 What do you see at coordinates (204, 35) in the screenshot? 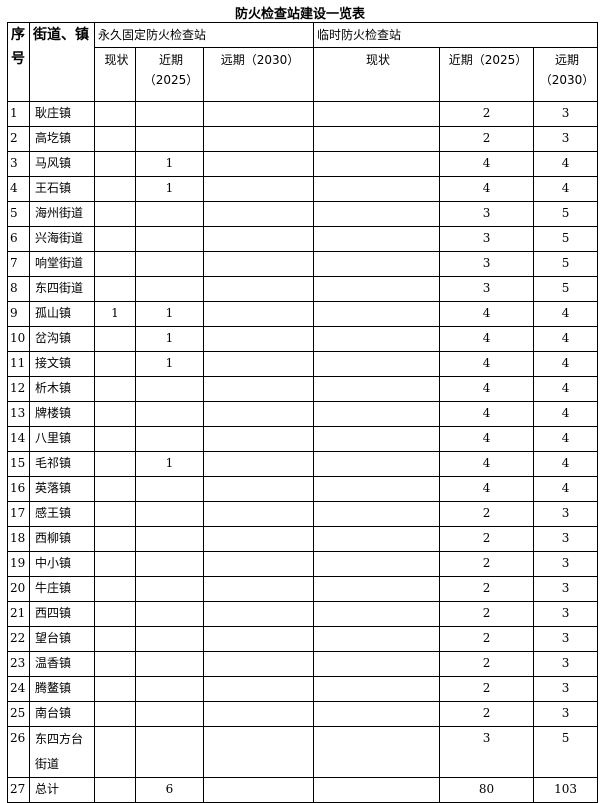
I see `header-permanent: 永久固定防火检查站` at bounding box center [204, 35].